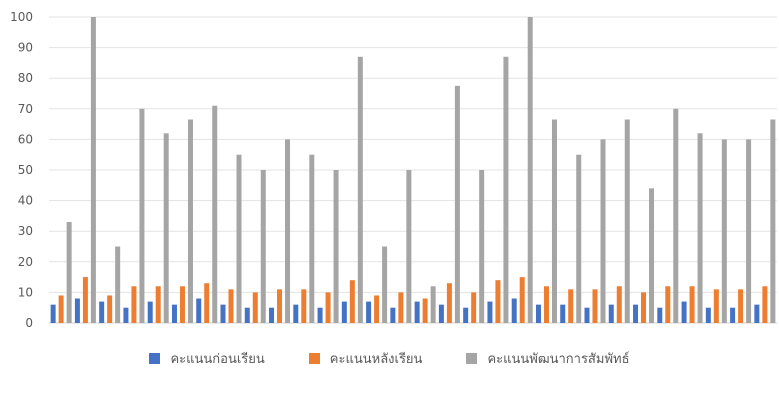 The height and width of the screenshot is (402, 779). I want to click on y-tick-label: 0, so click(29, 323).